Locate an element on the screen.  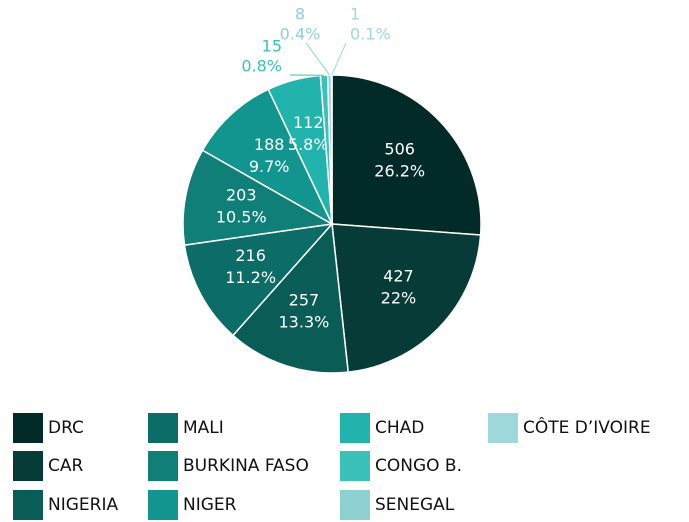
data-label: 203 is located at coordinates (241, 194).